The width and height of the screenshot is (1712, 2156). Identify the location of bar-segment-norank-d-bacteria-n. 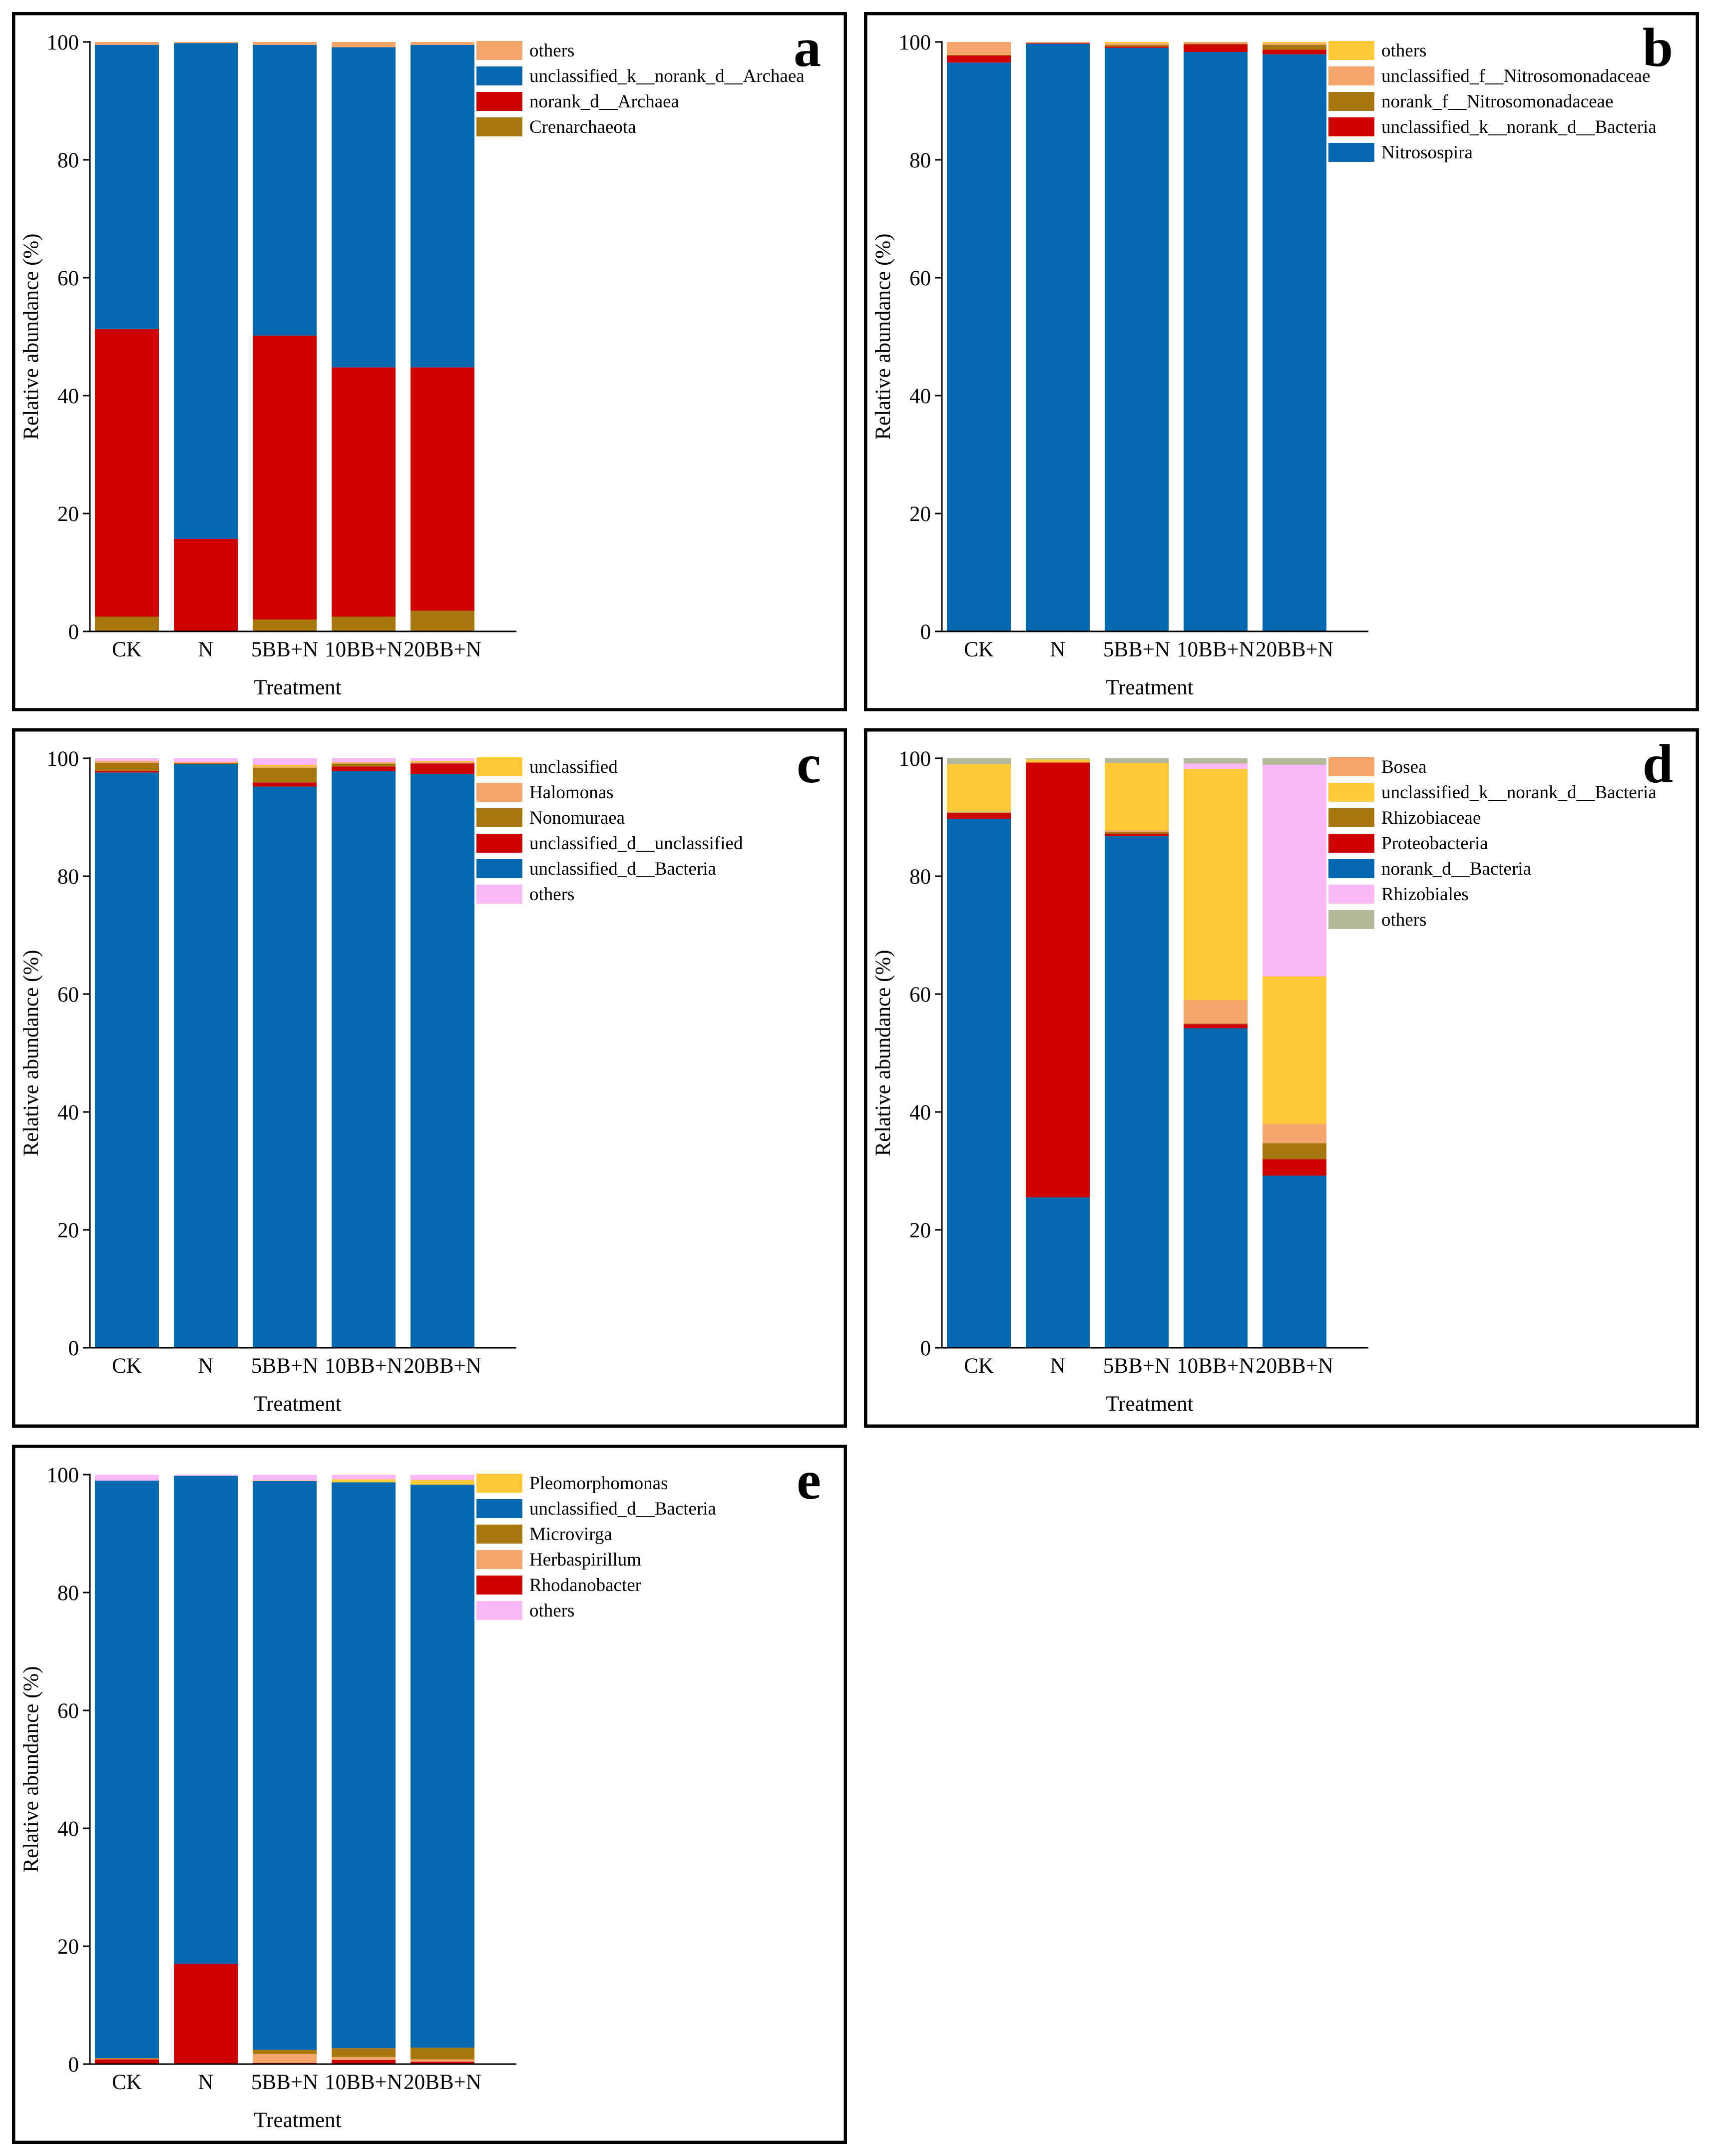
(1058, 1272).